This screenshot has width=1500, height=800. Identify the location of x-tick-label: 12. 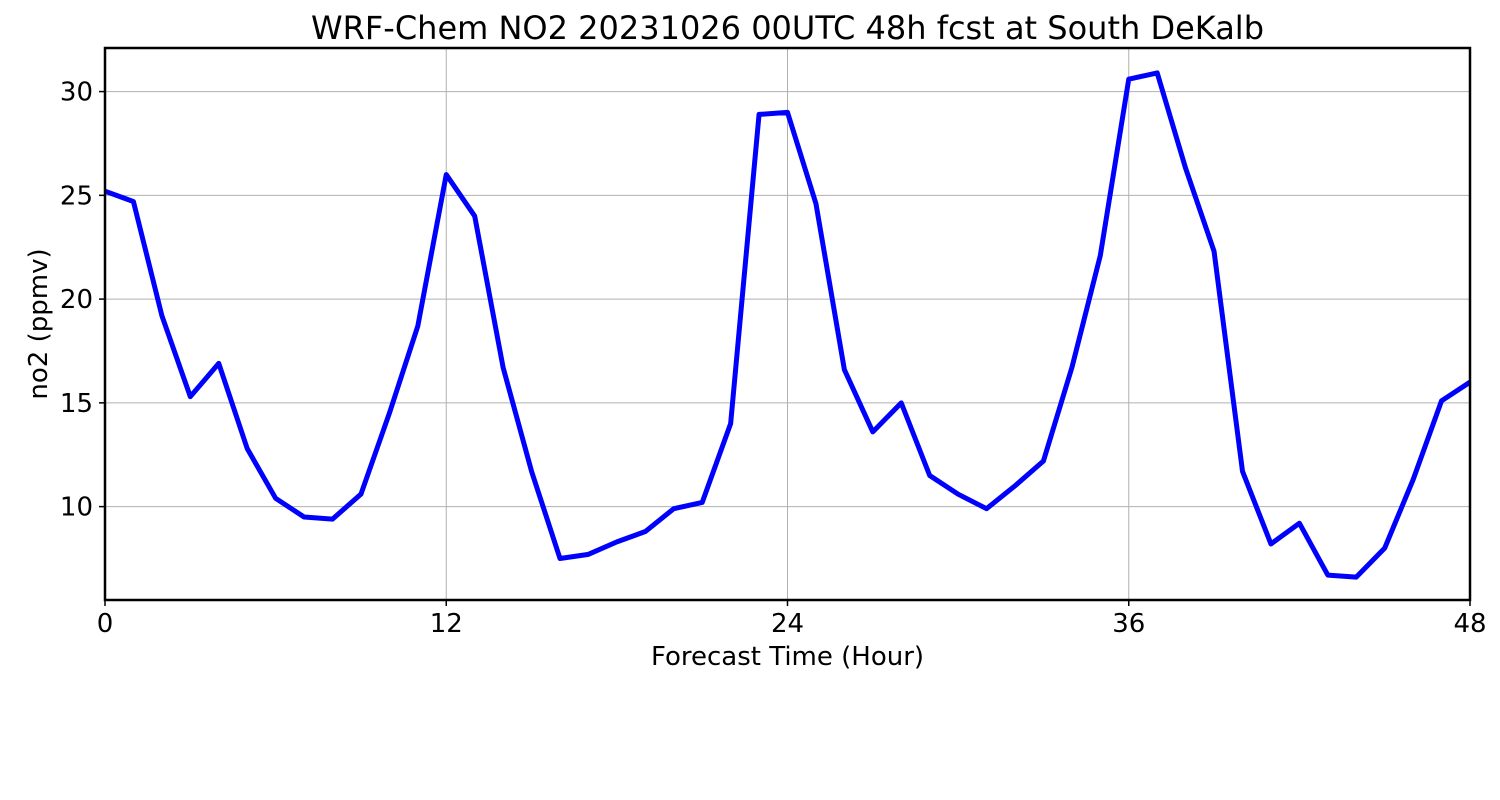
(446, 624).